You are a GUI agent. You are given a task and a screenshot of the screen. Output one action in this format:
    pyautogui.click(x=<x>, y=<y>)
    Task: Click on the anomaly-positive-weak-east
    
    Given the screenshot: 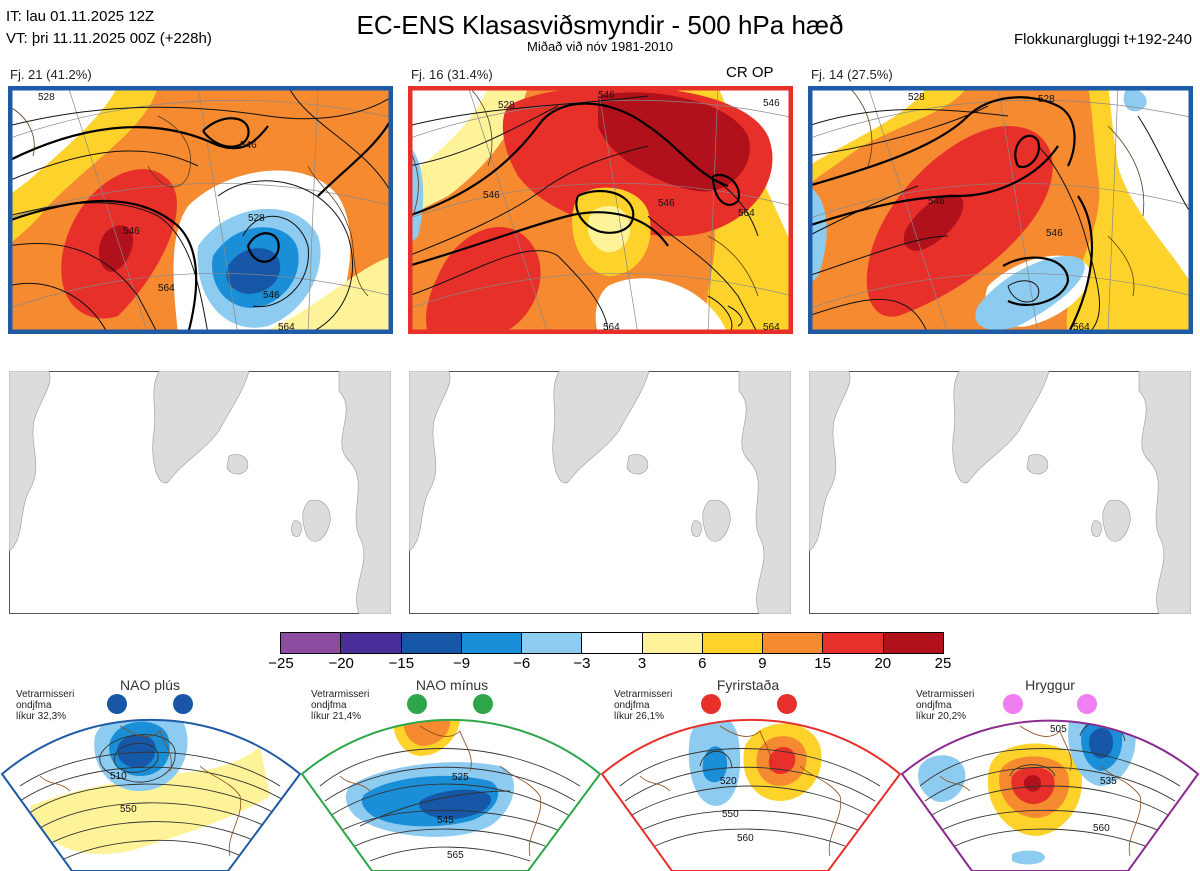 What is the action you would take?
    pyautogui.click(x=325, y=295)
    